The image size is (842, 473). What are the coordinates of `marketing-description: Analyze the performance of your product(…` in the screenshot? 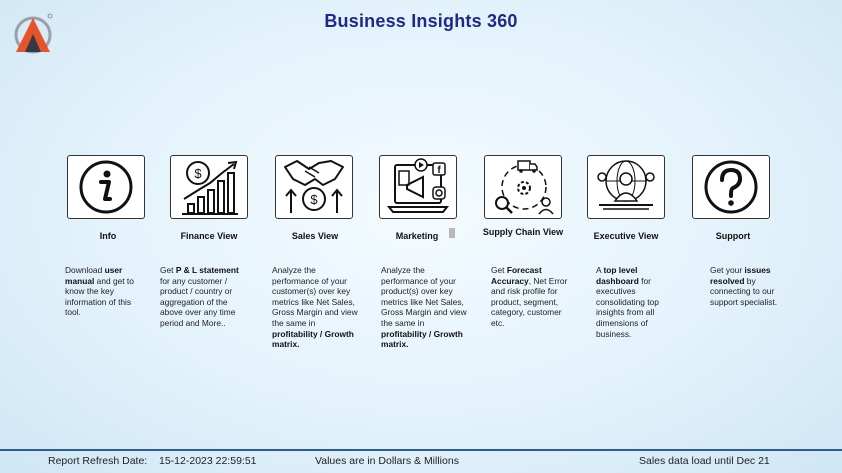 It's located at (424, 307).